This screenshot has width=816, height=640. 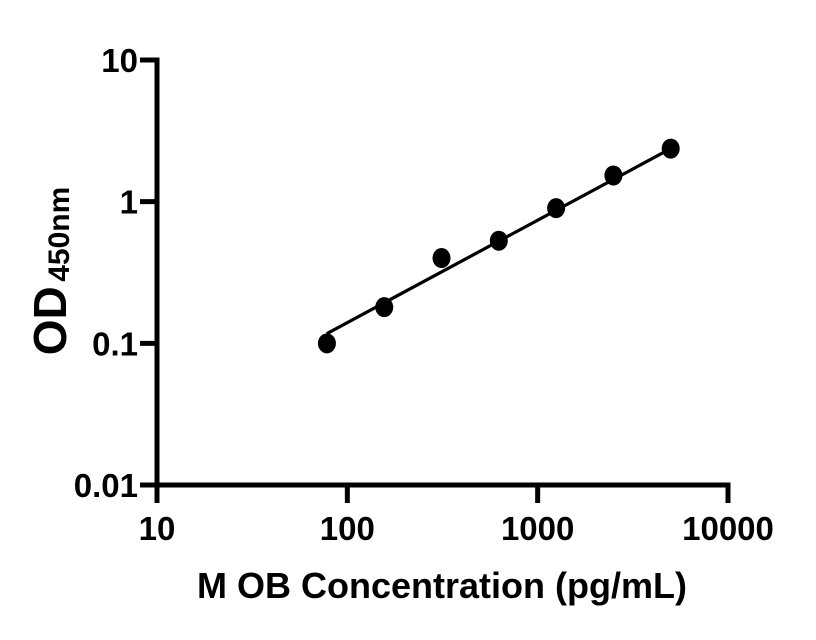 What do you see at coordinates (442, 585) in the screenshot?
I see `x-axis-title: M OB Concentration (pg/mL)` at bounding box center [442, 585].